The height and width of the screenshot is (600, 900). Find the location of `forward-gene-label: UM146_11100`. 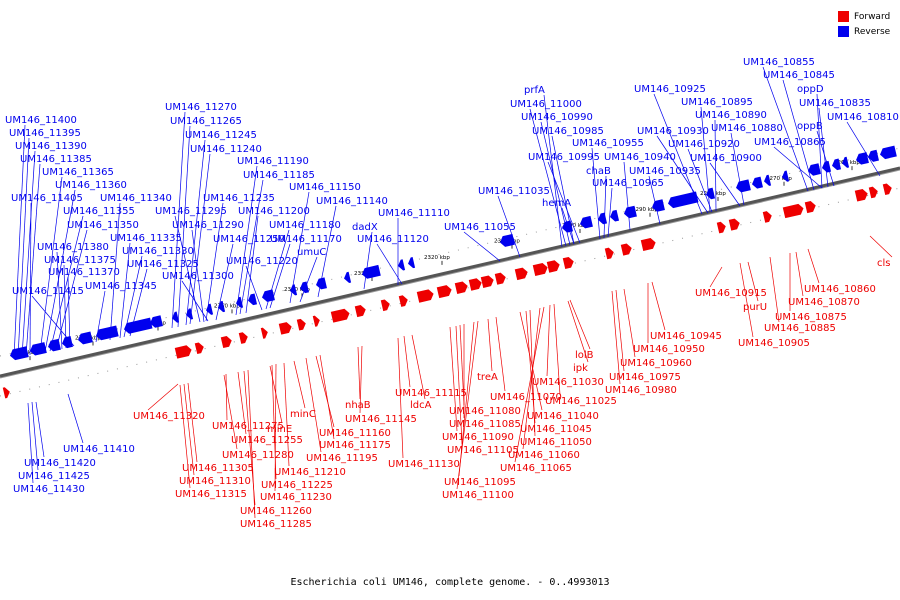

forward-gene-label: UM146_11100 is located at coordinates (478, 495).